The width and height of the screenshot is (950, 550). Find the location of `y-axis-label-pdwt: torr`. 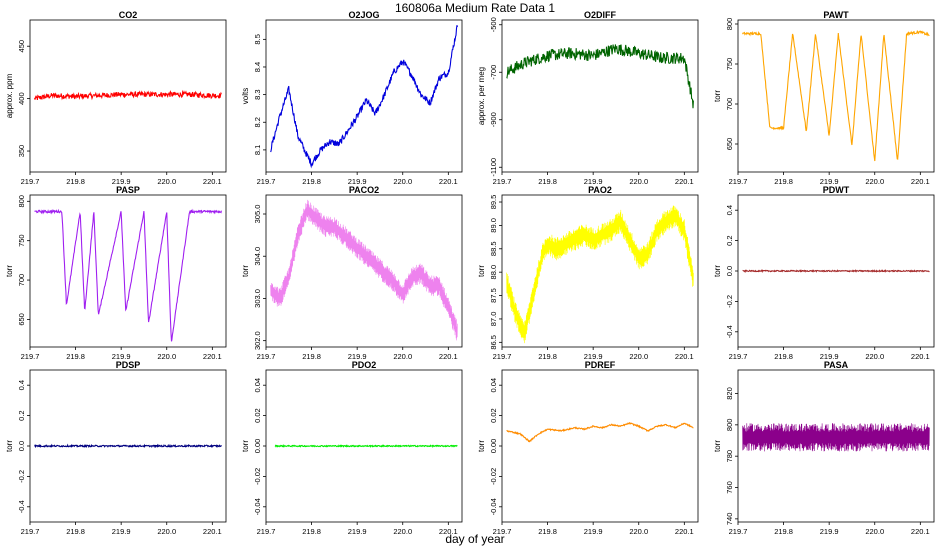

y-axis-label-pdwt: torr is located at coordinates (717, 271).